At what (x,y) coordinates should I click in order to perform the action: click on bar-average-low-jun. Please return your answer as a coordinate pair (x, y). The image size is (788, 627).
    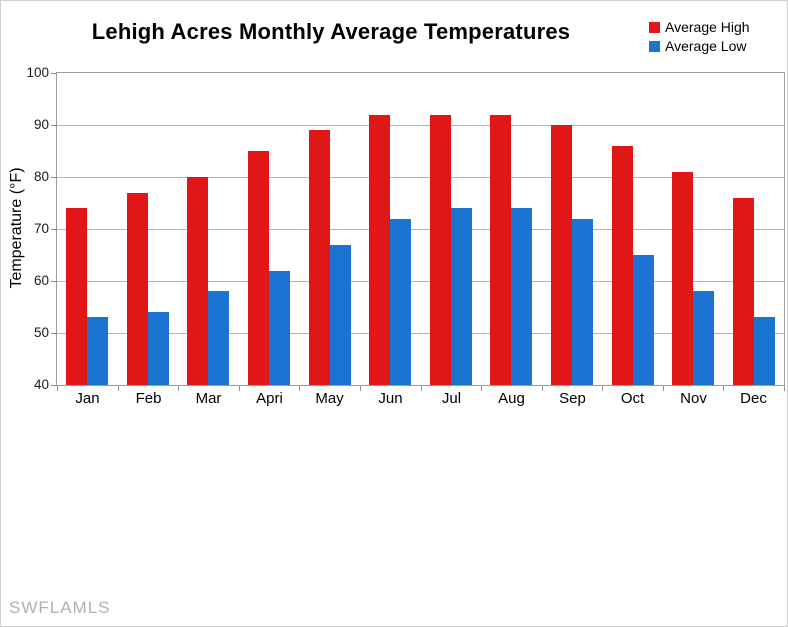
    Looking at the image, I should click on (400, 302).